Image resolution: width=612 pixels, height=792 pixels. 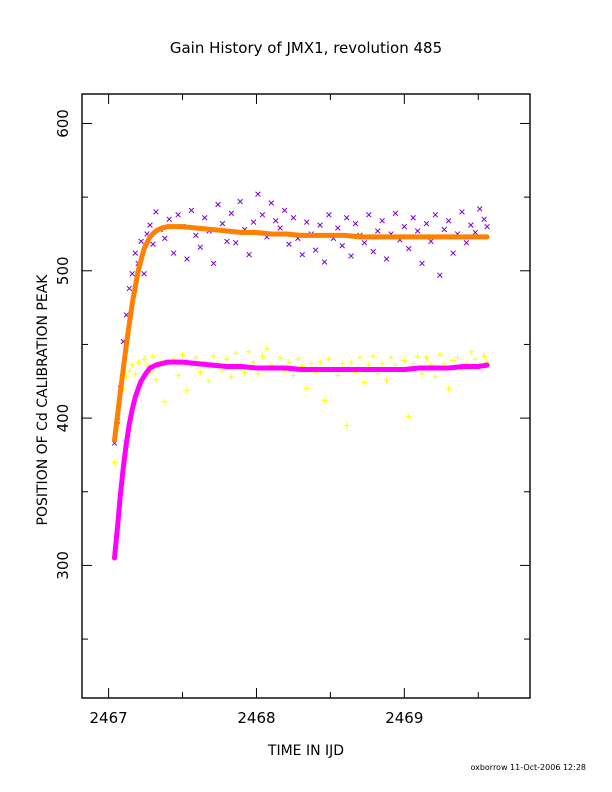 I want to click on footer-credit: oxborrow 11-Oct-2006 12:28, so click(x=528, y=767).